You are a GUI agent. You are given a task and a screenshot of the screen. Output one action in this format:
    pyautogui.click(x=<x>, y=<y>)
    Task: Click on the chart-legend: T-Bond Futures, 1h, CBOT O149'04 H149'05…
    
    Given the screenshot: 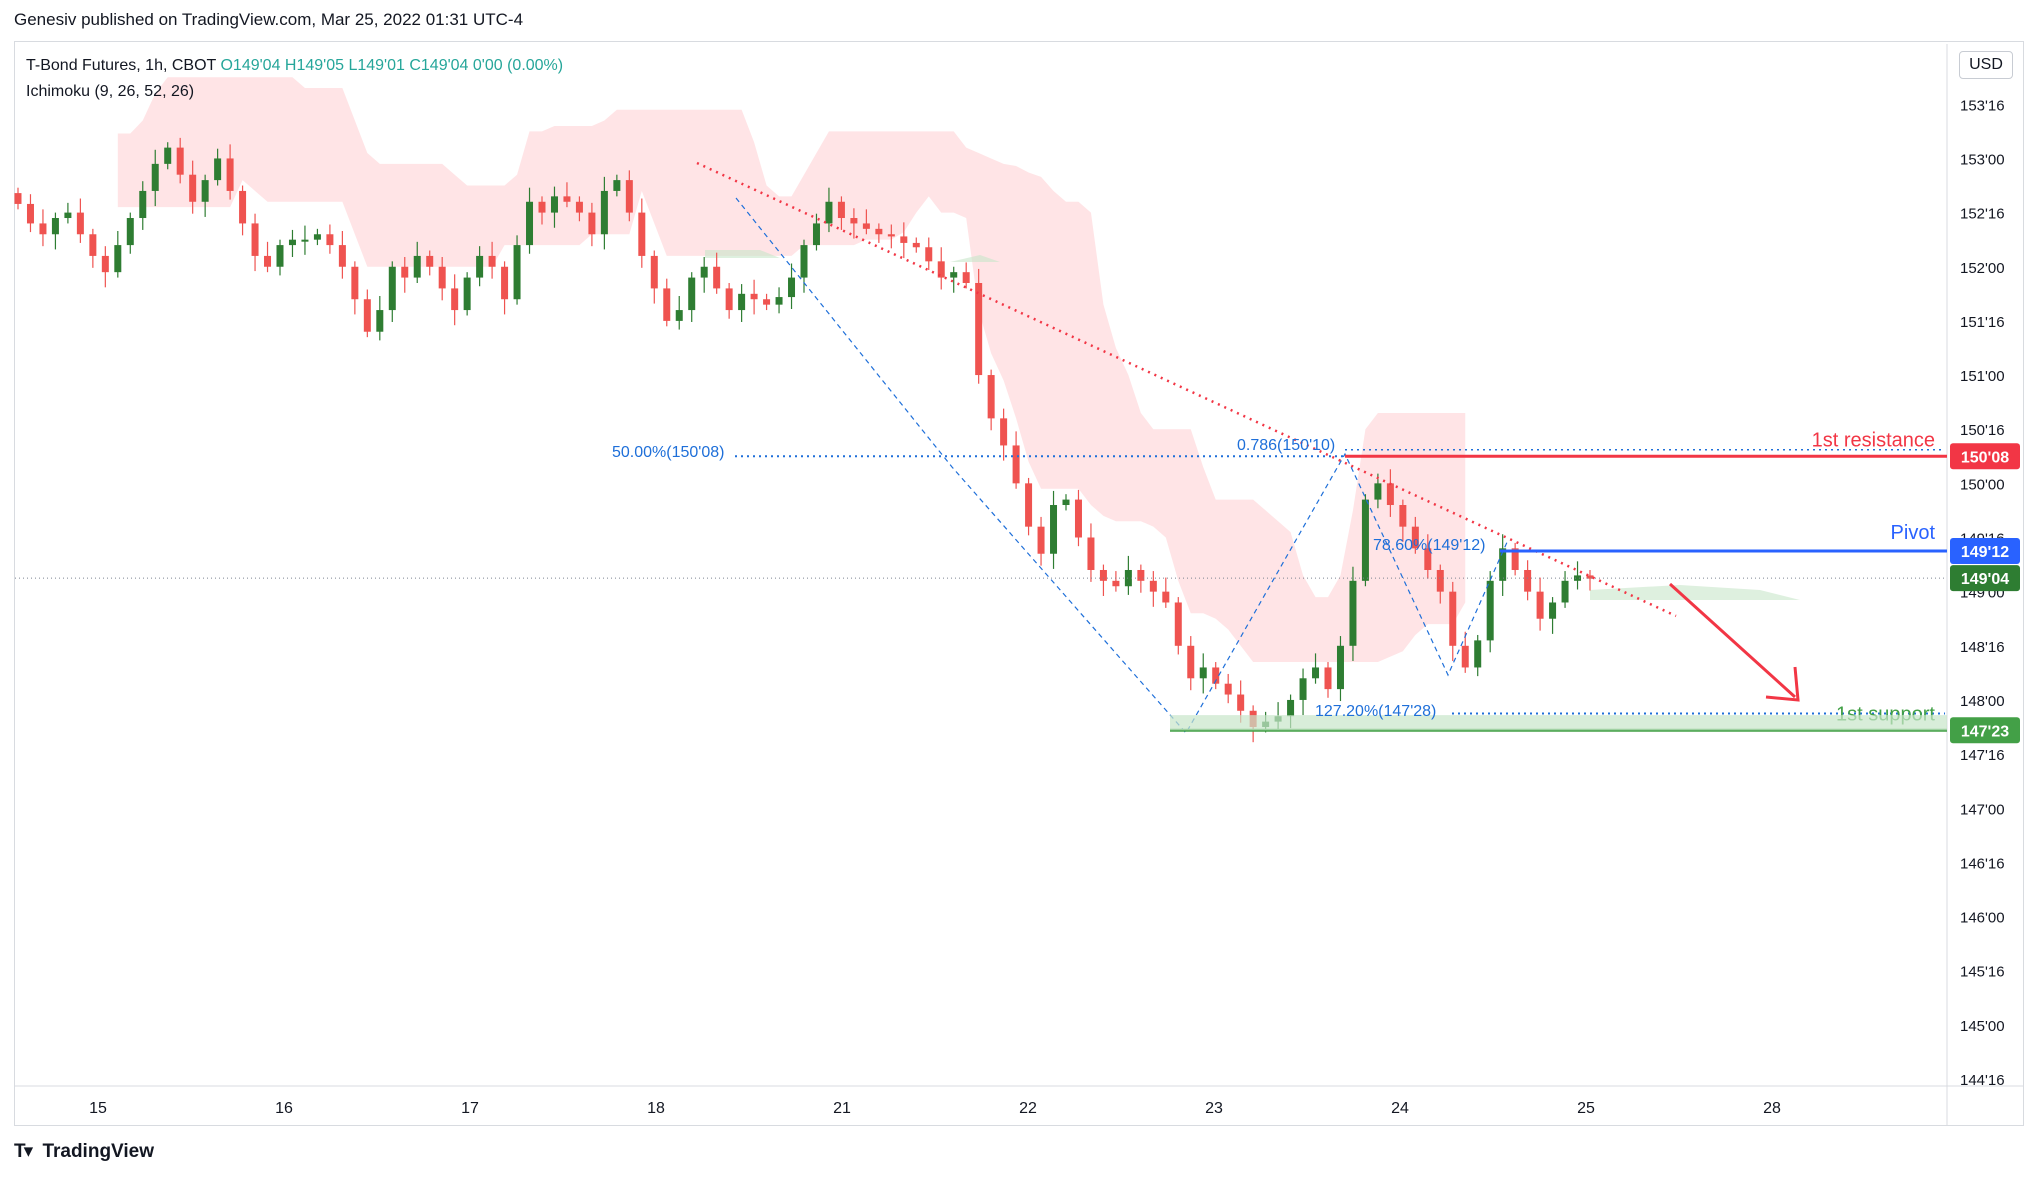 What is the action you would take?
    pyautogui.click(x=294, y=79)
    